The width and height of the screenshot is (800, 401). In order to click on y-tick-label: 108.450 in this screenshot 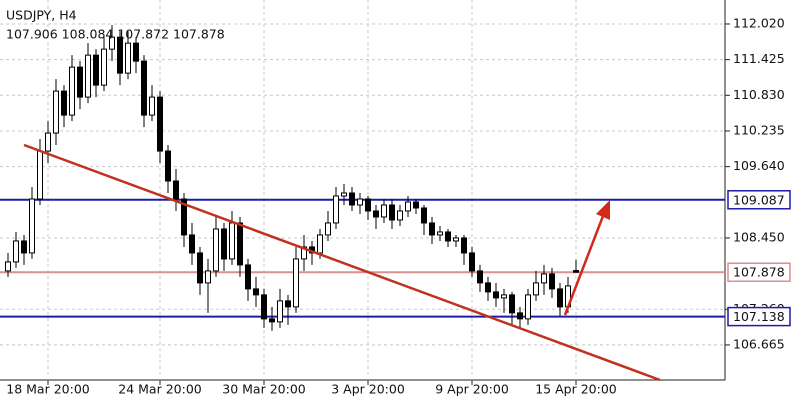, I will do `click(759, 236)`.